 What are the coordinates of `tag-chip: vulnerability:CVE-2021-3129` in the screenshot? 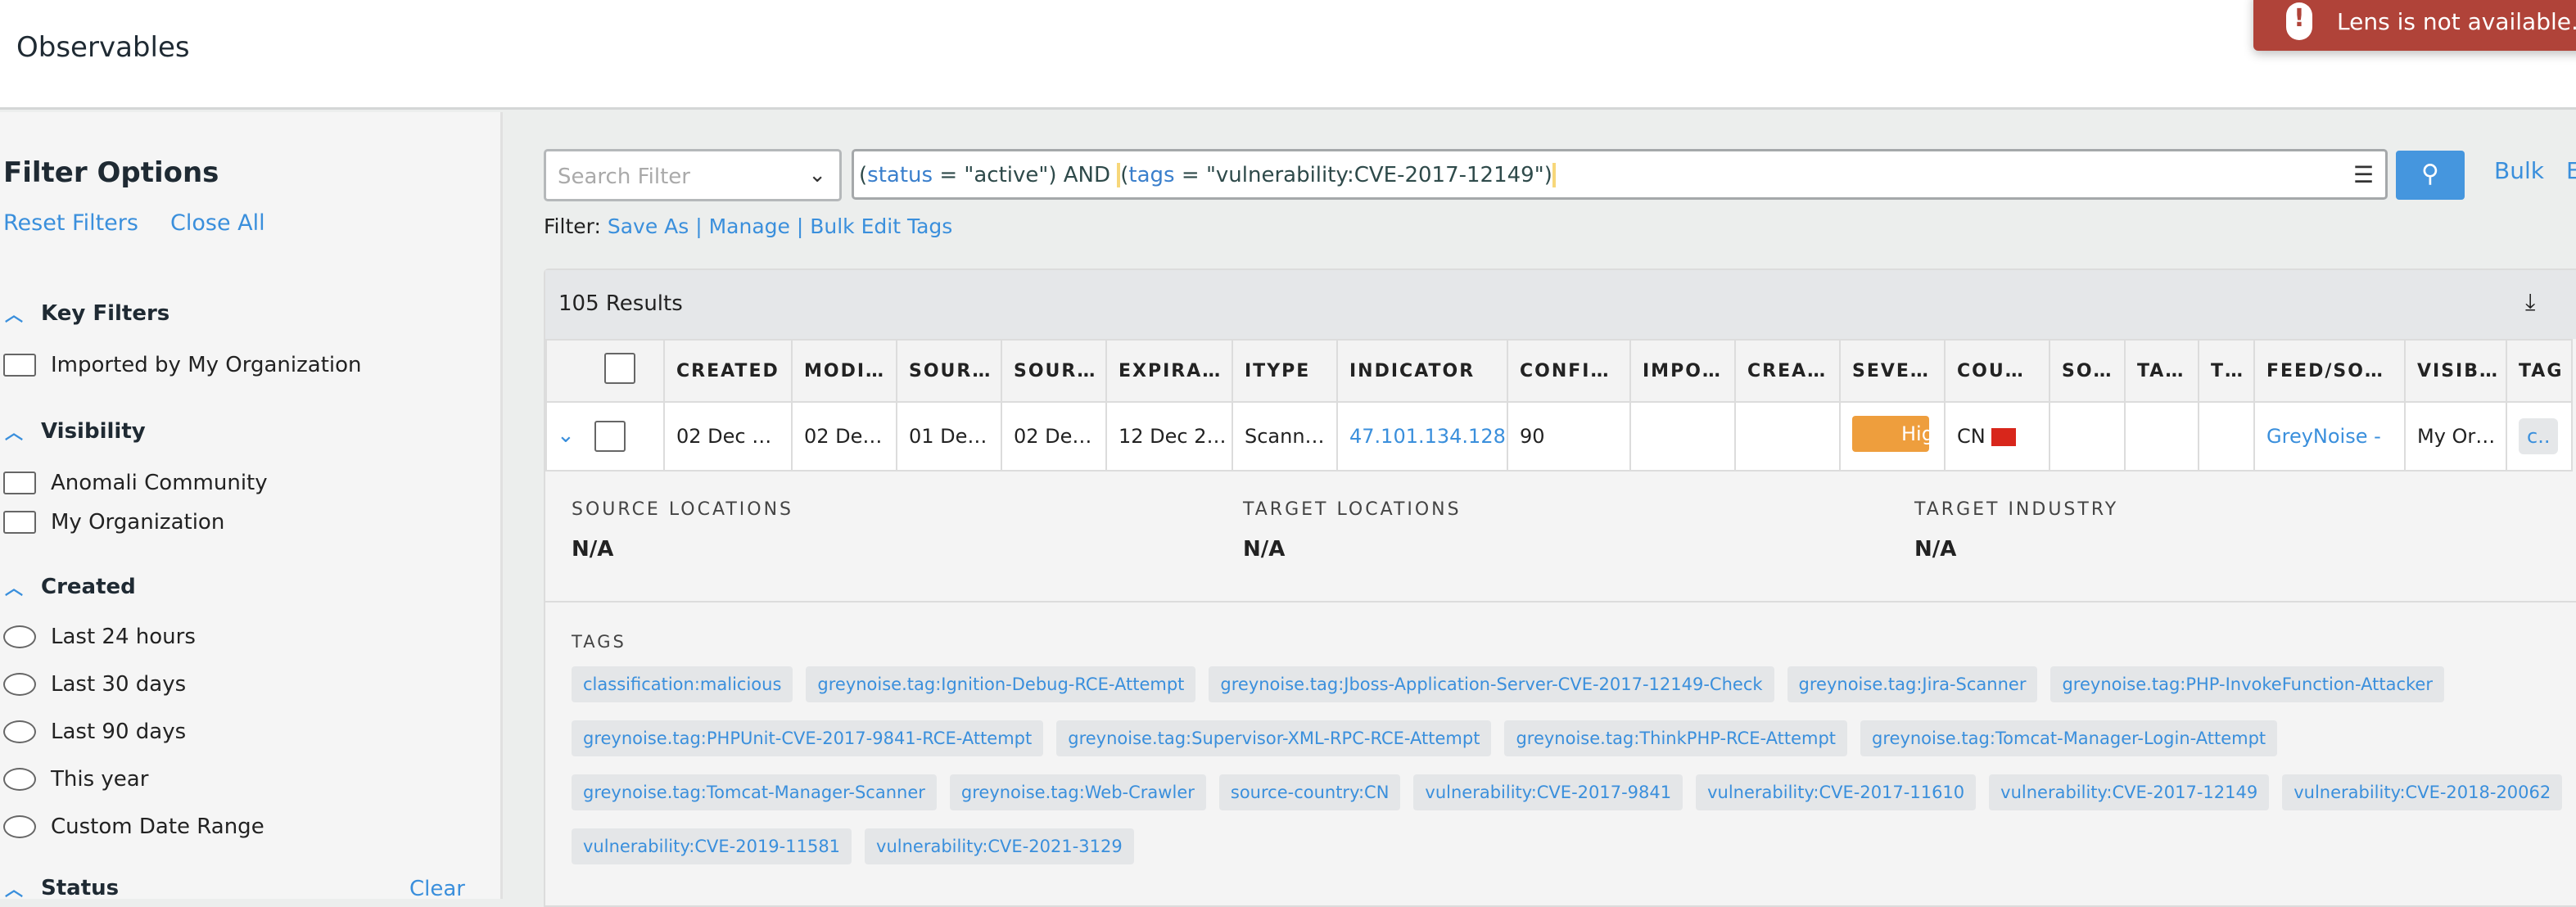 It's located at (999, 846).